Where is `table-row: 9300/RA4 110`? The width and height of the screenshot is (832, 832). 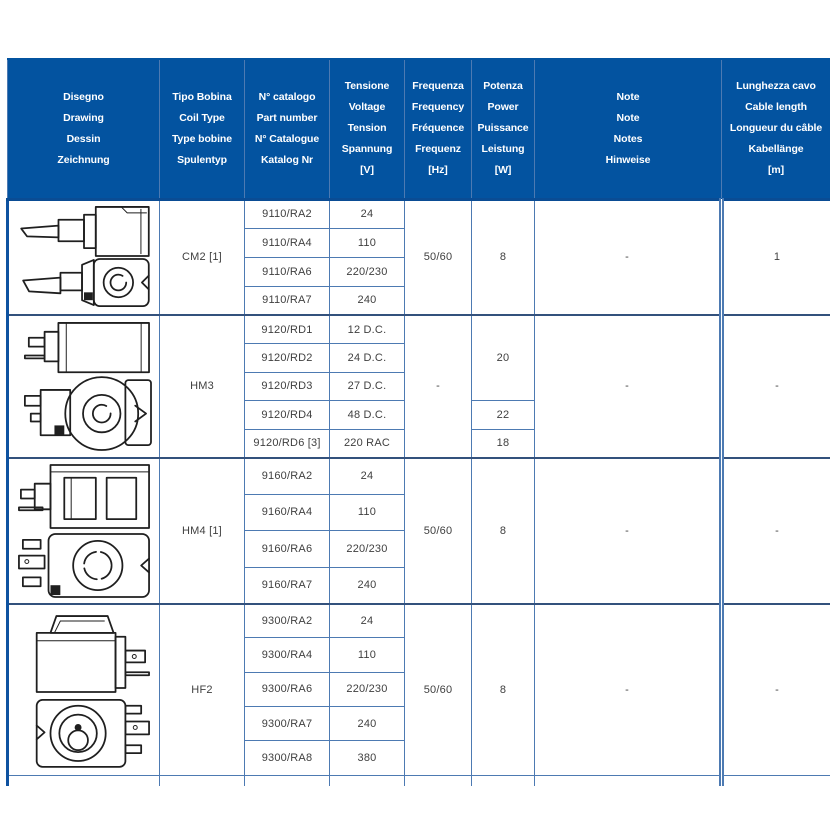
table-row: 9300/RA4 110 is located at coordinates (419, 655).